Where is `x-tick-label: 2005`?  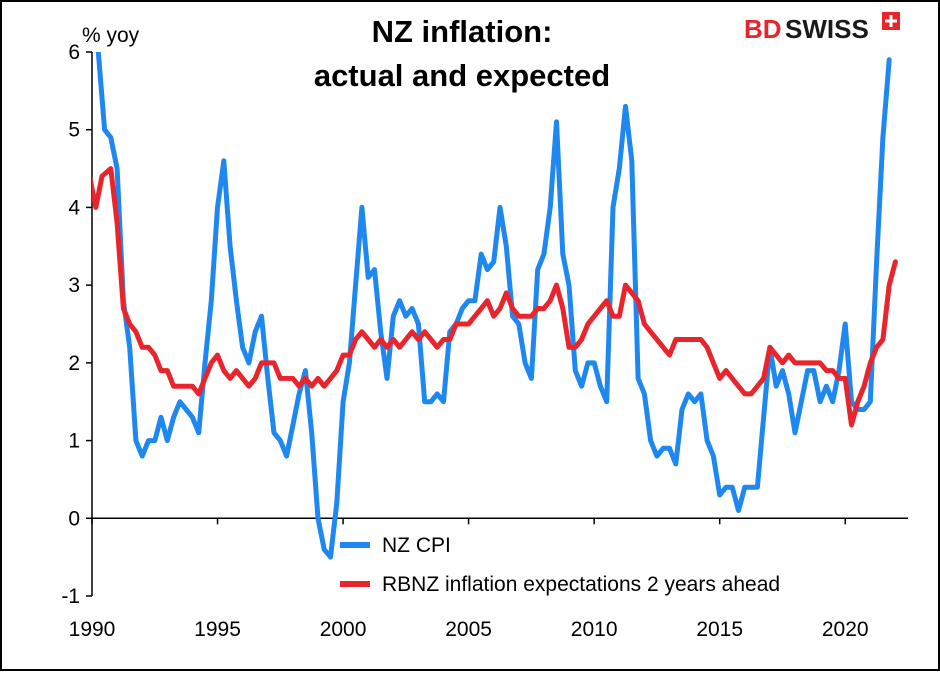 x-tick-label: 2005 is located at coordinates (468, 629).